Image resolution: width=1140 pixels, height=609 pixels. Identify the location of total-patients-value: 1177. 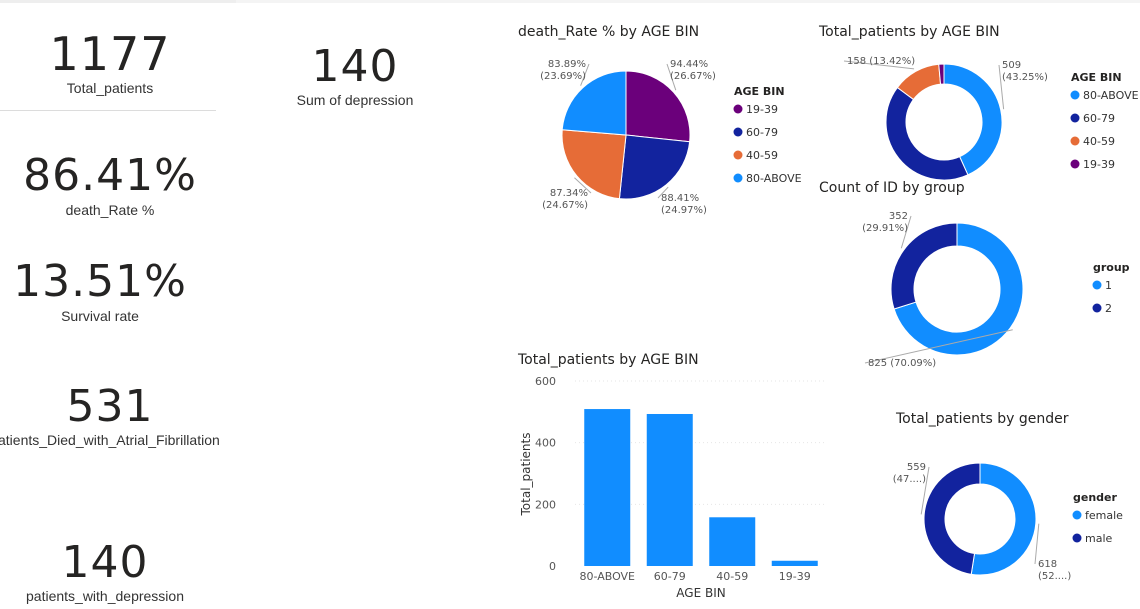
(110, 54).